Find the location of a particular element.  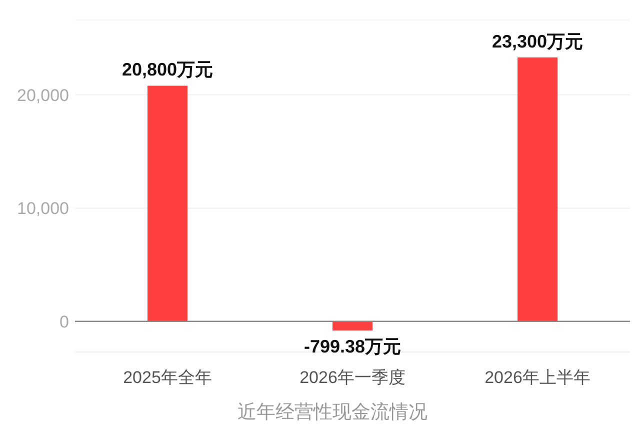

y-tick-label: 0 is located at coordinates (64, 322).